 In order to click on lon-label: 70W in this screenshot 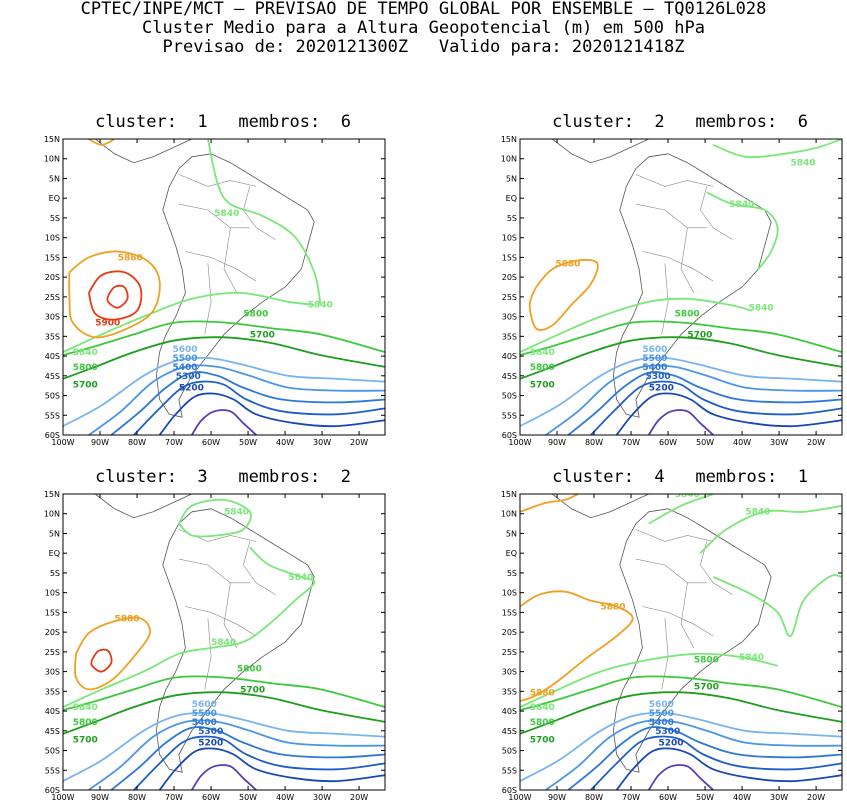, I will do `click(631, 797)`.